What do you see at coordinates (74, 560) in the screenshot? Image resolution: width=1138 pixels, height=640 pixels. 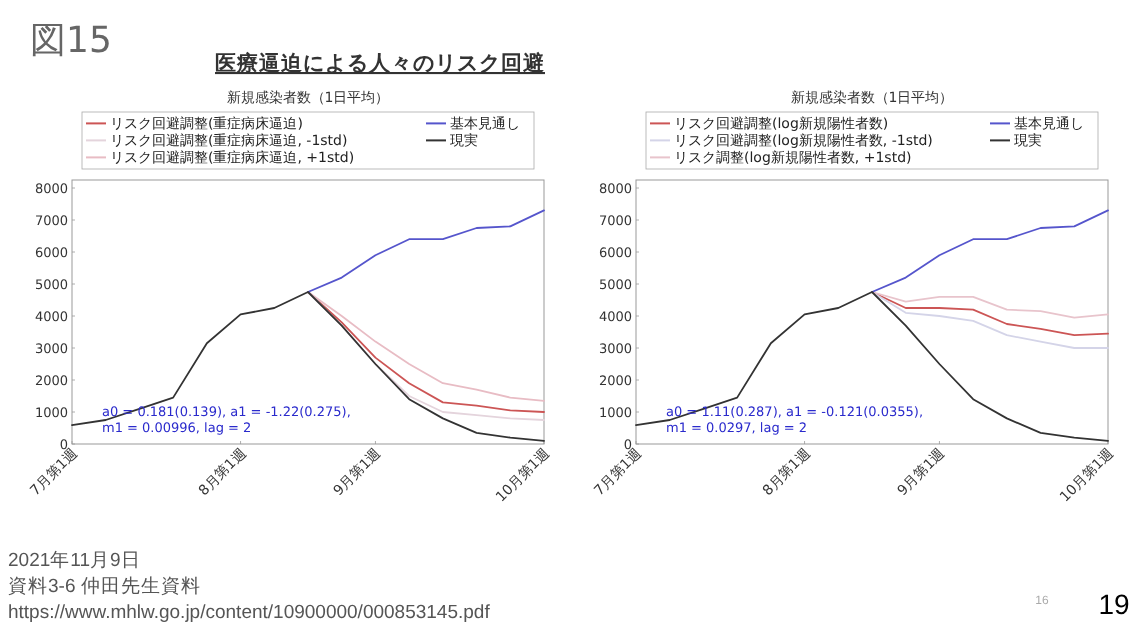 I see `text: 2021年11月9日` at bounding box center [74, 560].